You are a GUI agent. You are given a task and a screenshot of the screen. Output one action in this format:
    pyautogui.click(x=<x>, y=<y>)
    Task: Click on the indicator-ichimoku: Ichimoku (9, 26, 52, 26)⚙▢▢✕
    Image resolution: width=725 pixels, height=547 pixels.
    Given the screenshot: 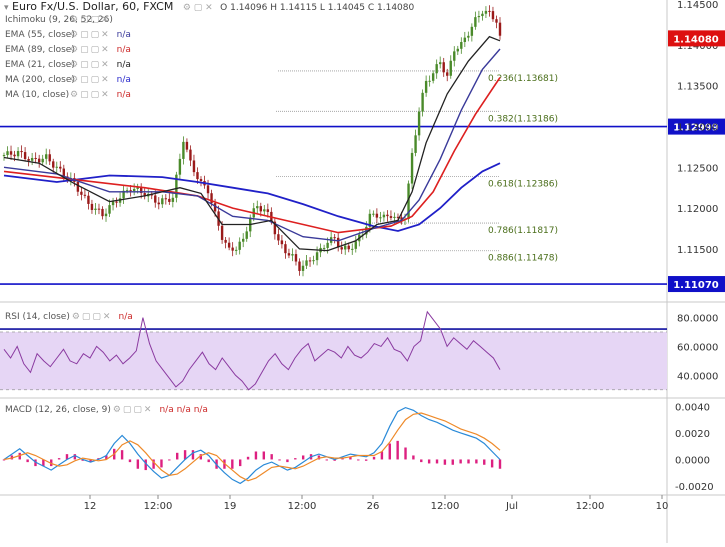 What is the action you would take?
    pyautogui.click(x=59, y=20)
    